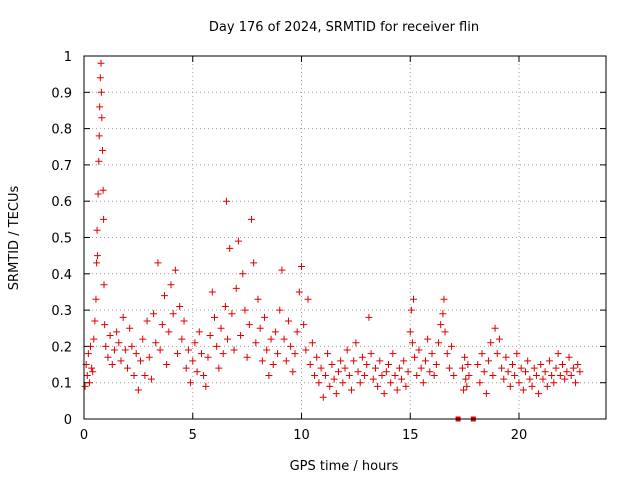  What do you see at coordinates (61, 347) in the screenshot?
I see `y-tick-label: 0.2` at bounding box center [61, 347].